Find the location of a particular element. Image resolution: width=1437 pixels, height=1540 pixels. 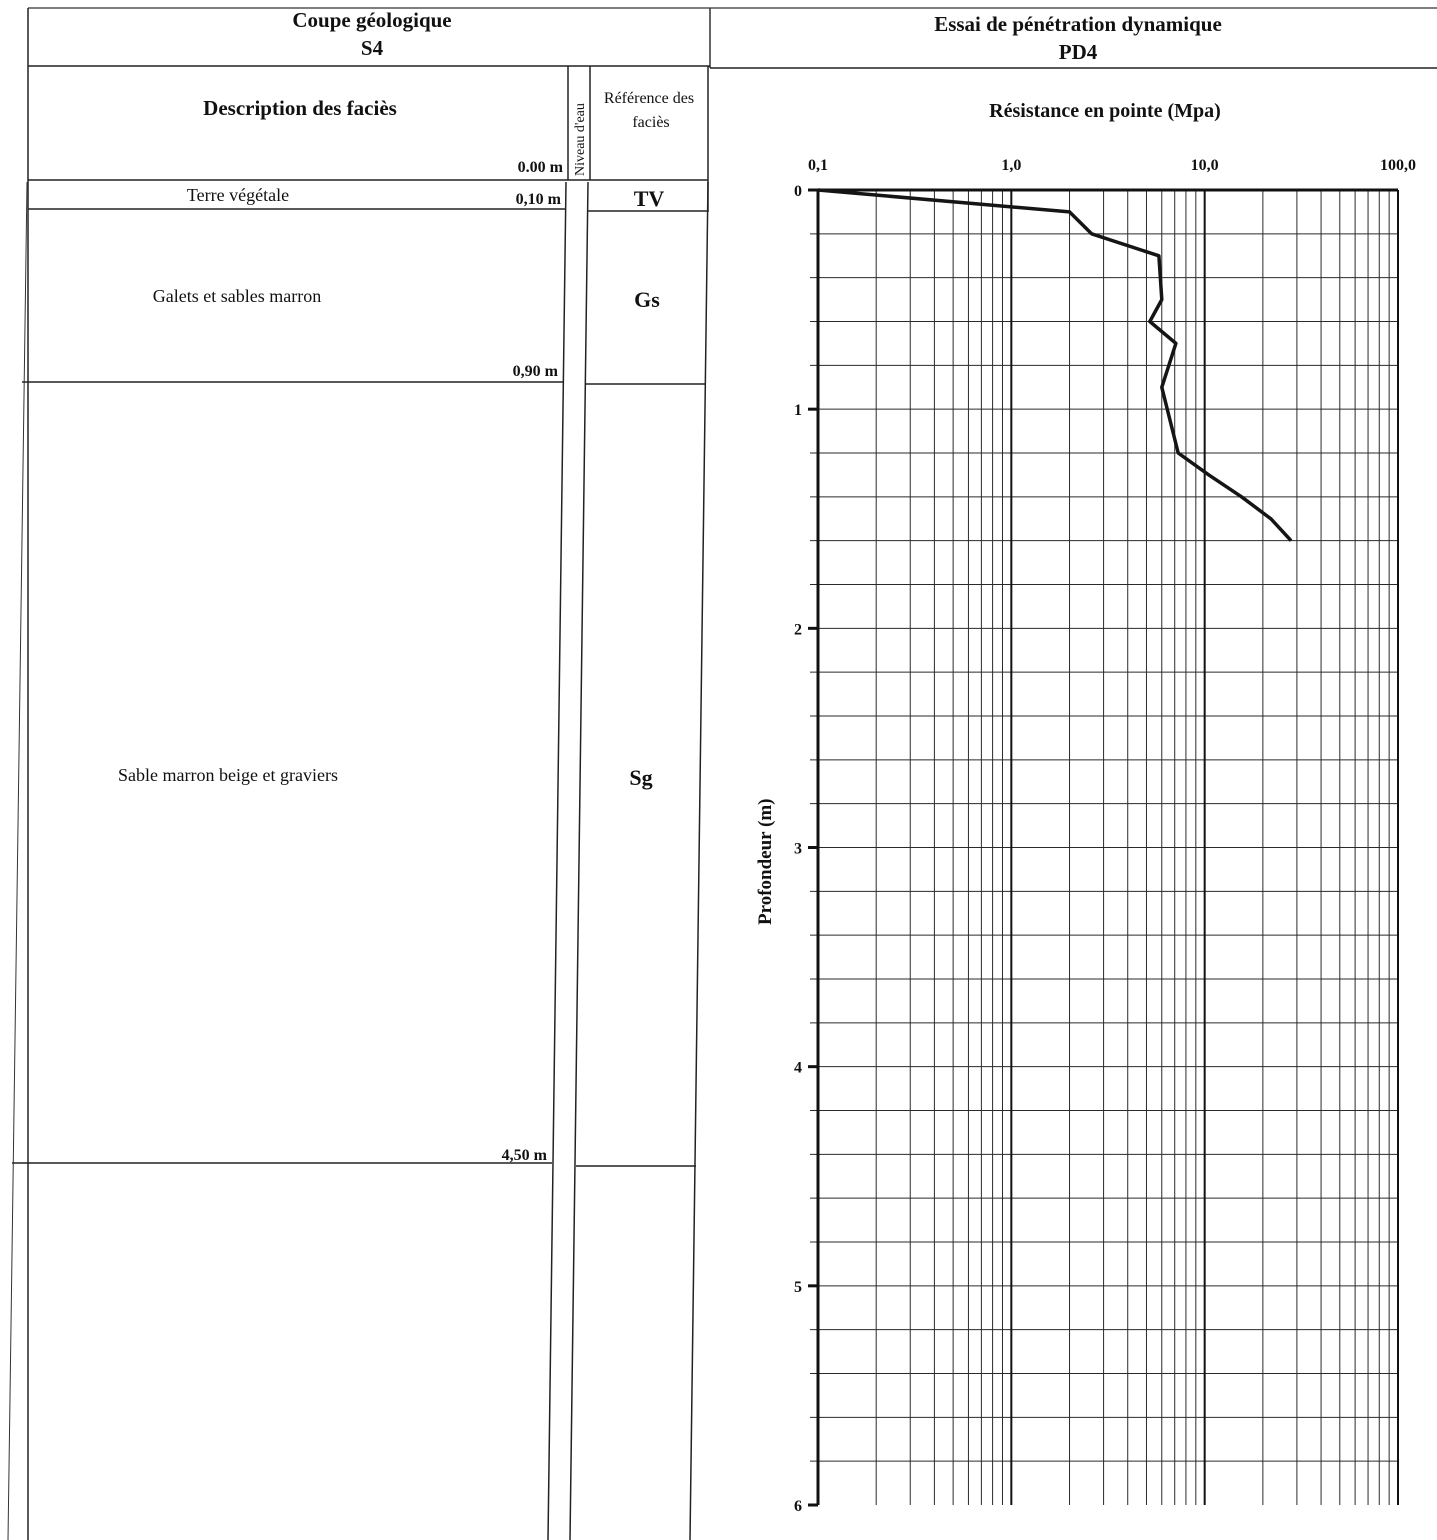

y-tick-label: 1 is located at coordinates (798, 410).